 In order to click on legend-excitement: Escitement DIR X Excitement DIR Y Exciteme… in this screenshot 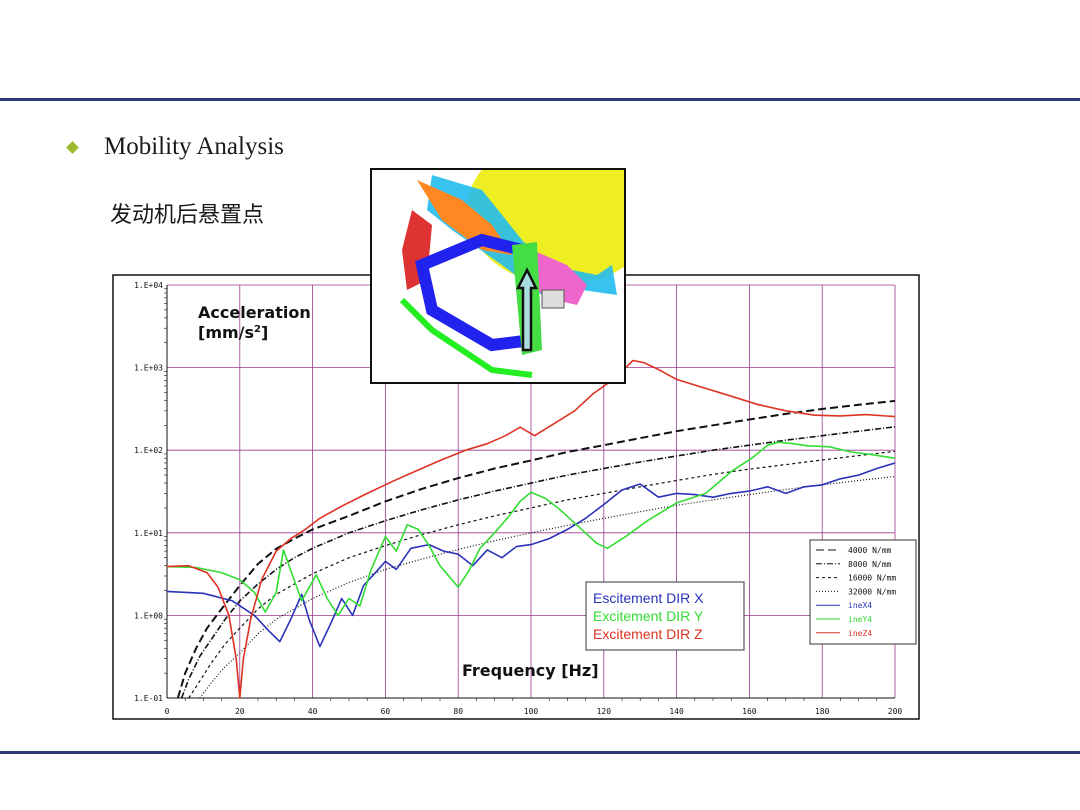, I will do `click(665, 616)`.